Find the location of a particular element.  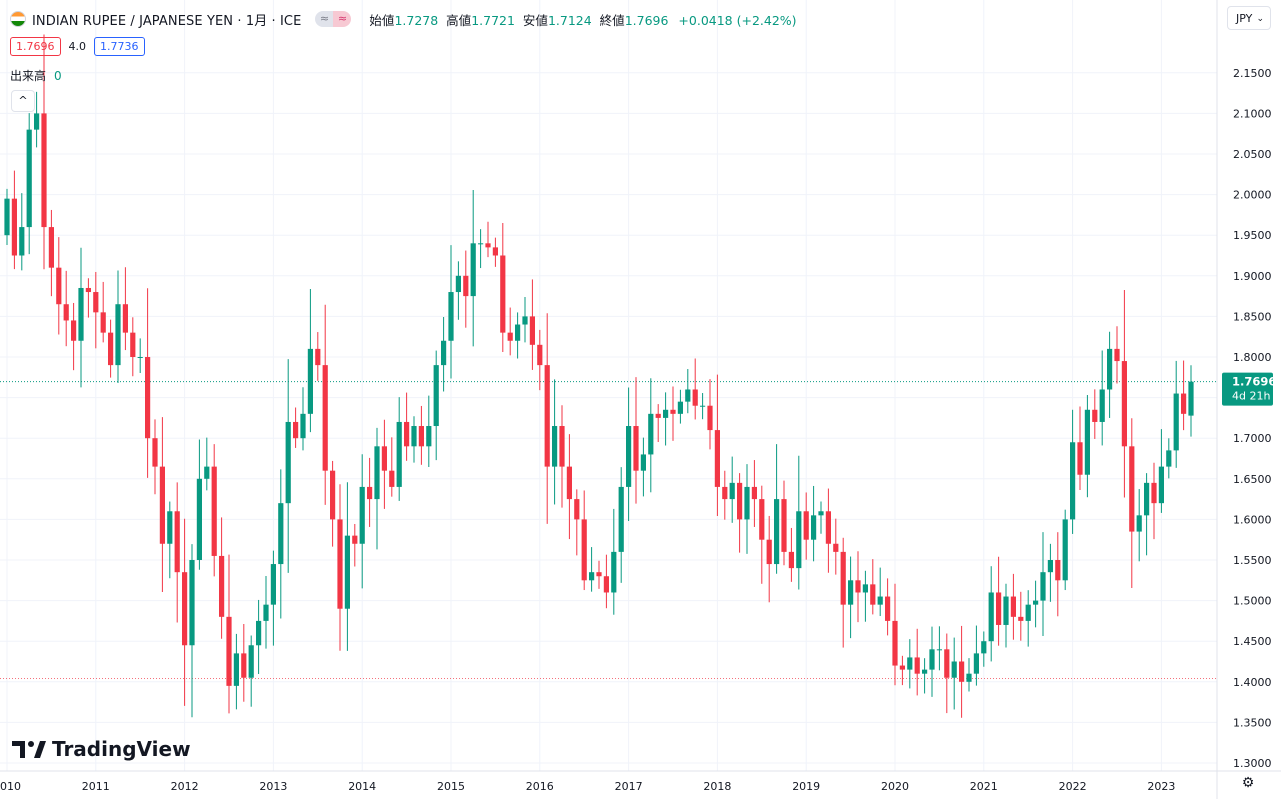

y-tick-label: 2.0000 is located at coordinates (1252, 195).